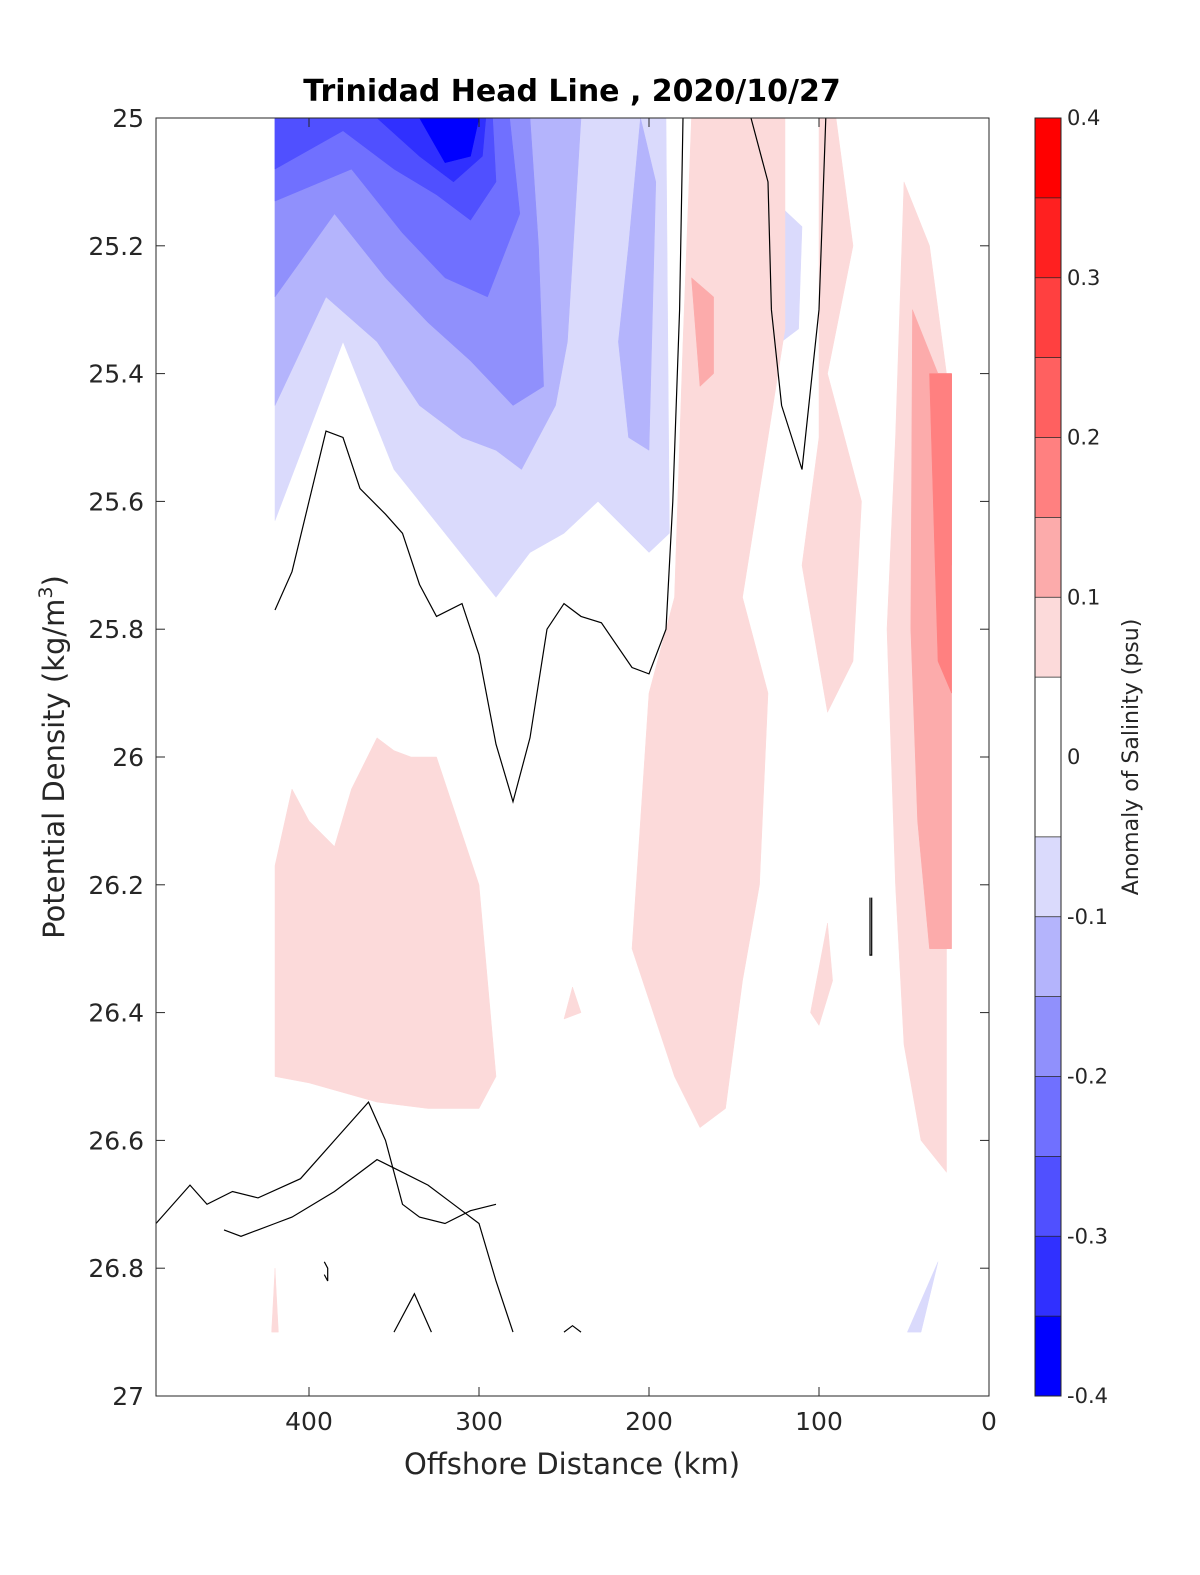 Image resolution: width=1200 pixels, height=1575 pixels. Describe the element at coordinates (572, 1464) in the screenshot. I see `x-axis-label: Offshore Distance (km)` at that location.